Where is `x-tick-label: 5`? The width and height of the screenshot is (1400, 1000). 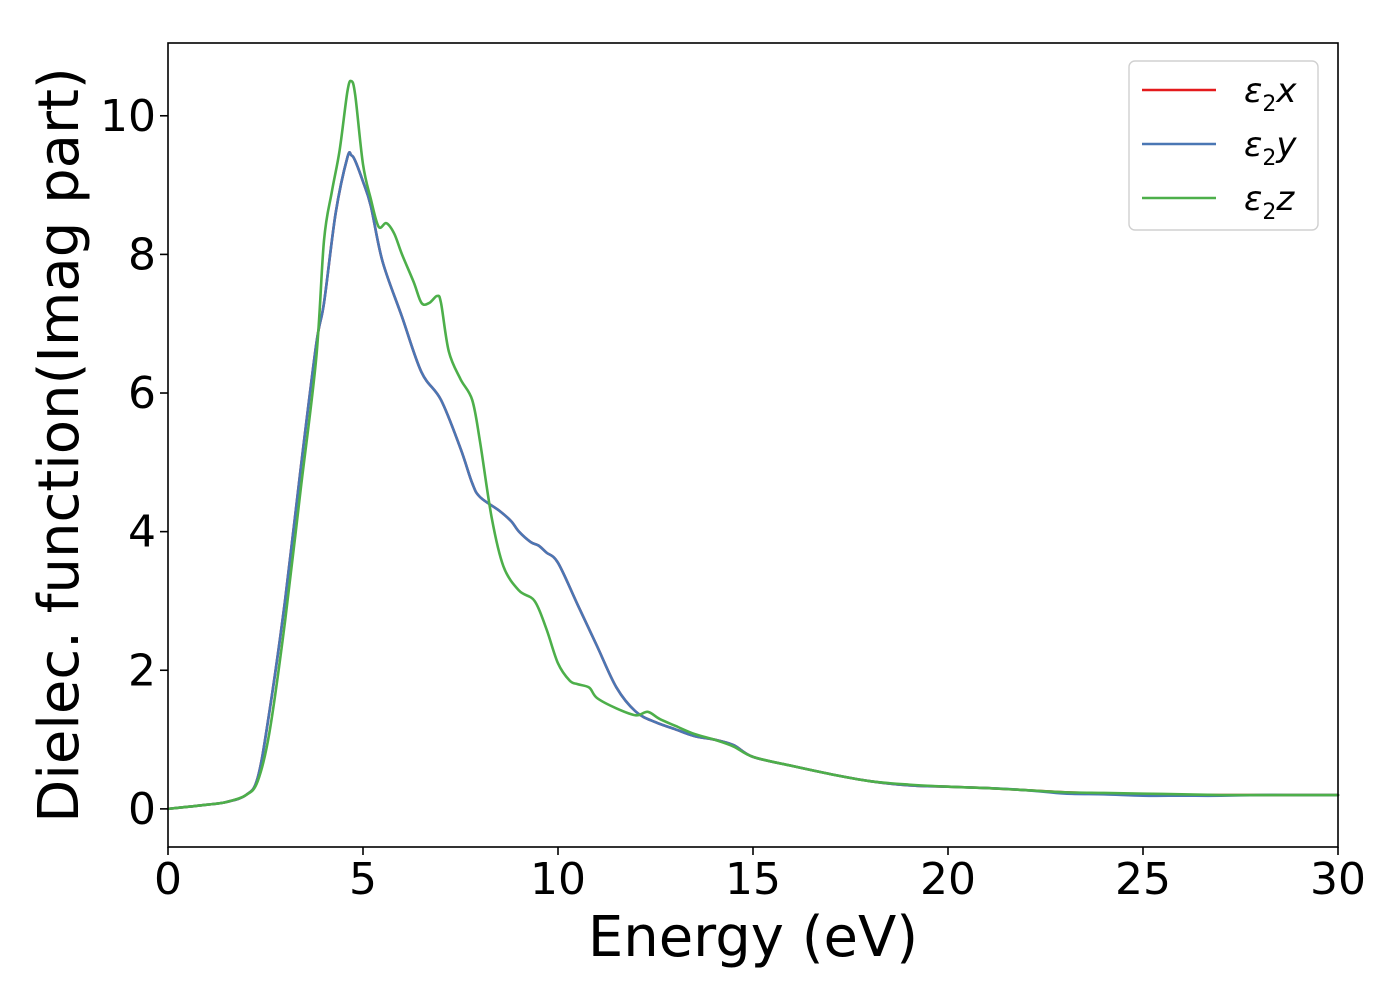 x-tick-label: 5 is located at coordinates (363, 879).